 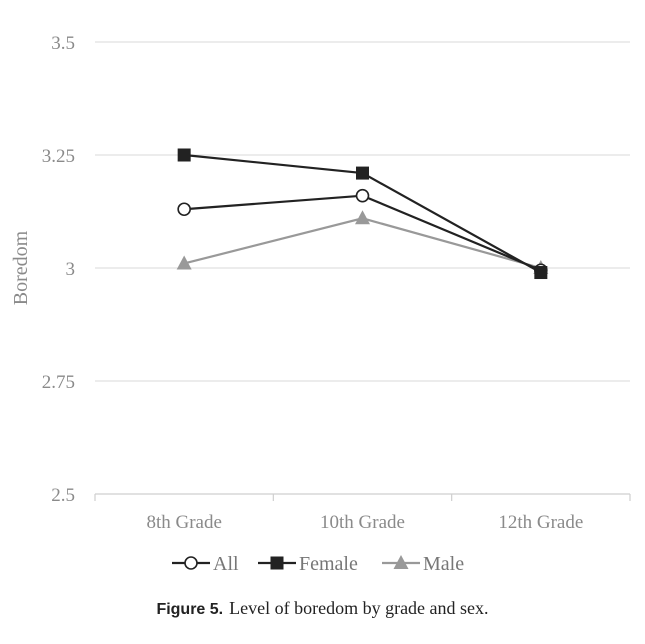 I want to click on x-tick-label: 10th Grade, so click(x=362, y=522).